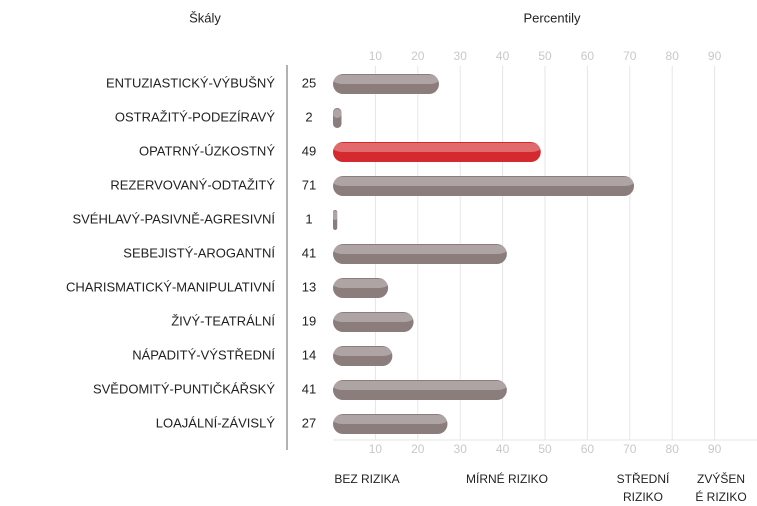 This screenshot has height=506, width=757. Describe the element at coordinates (309, 184) in the screenshot. I see `value-label: 71` at that location.